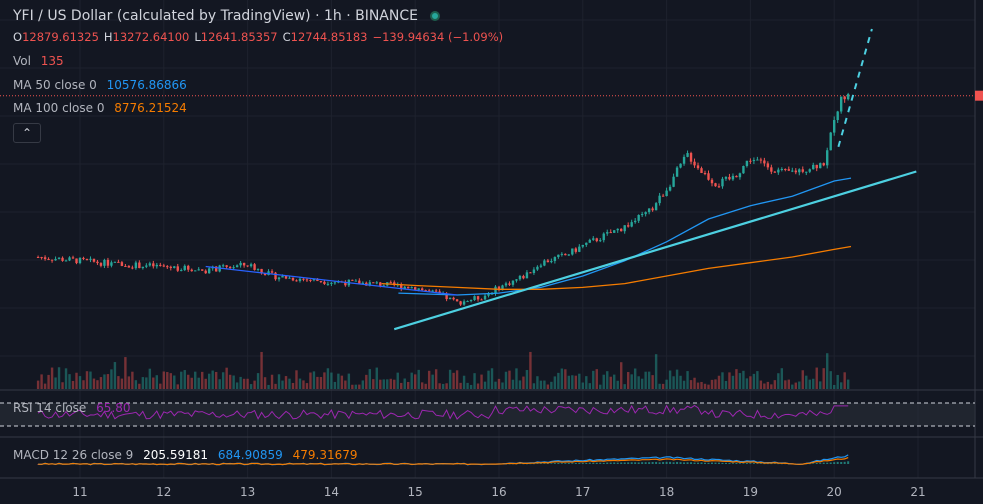 This screenshot has height=504, width=983. I want to click on close-value: 12744.85183, so click(329, 37).